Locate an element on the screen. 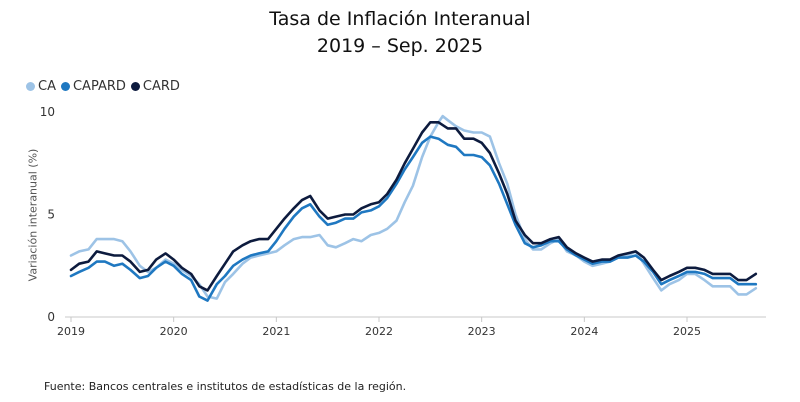  chart-subtitle: 2019 – Sep. 2025 is located at coordinates (400, 46).